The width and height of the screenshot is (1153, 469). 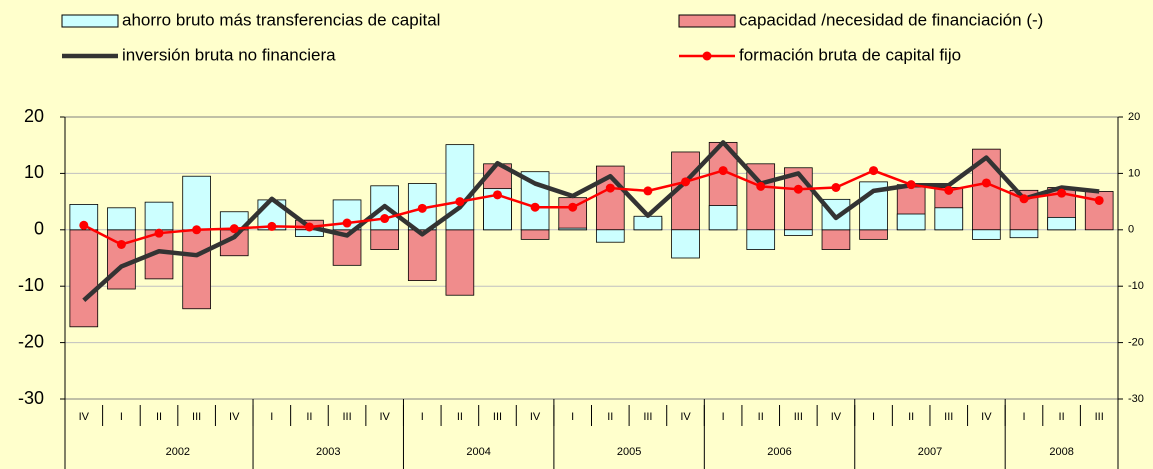 What do you see at coordinates (478, 452) in the screenshot?
I see `year-label: 2004` at bounding box center [478, 452].